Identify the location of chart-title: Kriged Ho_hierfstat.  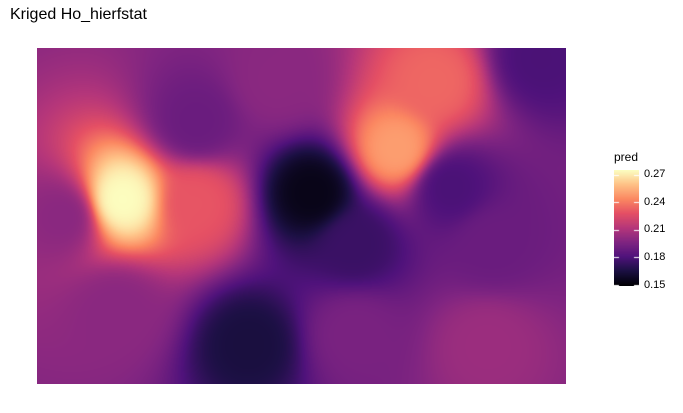
(78, 14).